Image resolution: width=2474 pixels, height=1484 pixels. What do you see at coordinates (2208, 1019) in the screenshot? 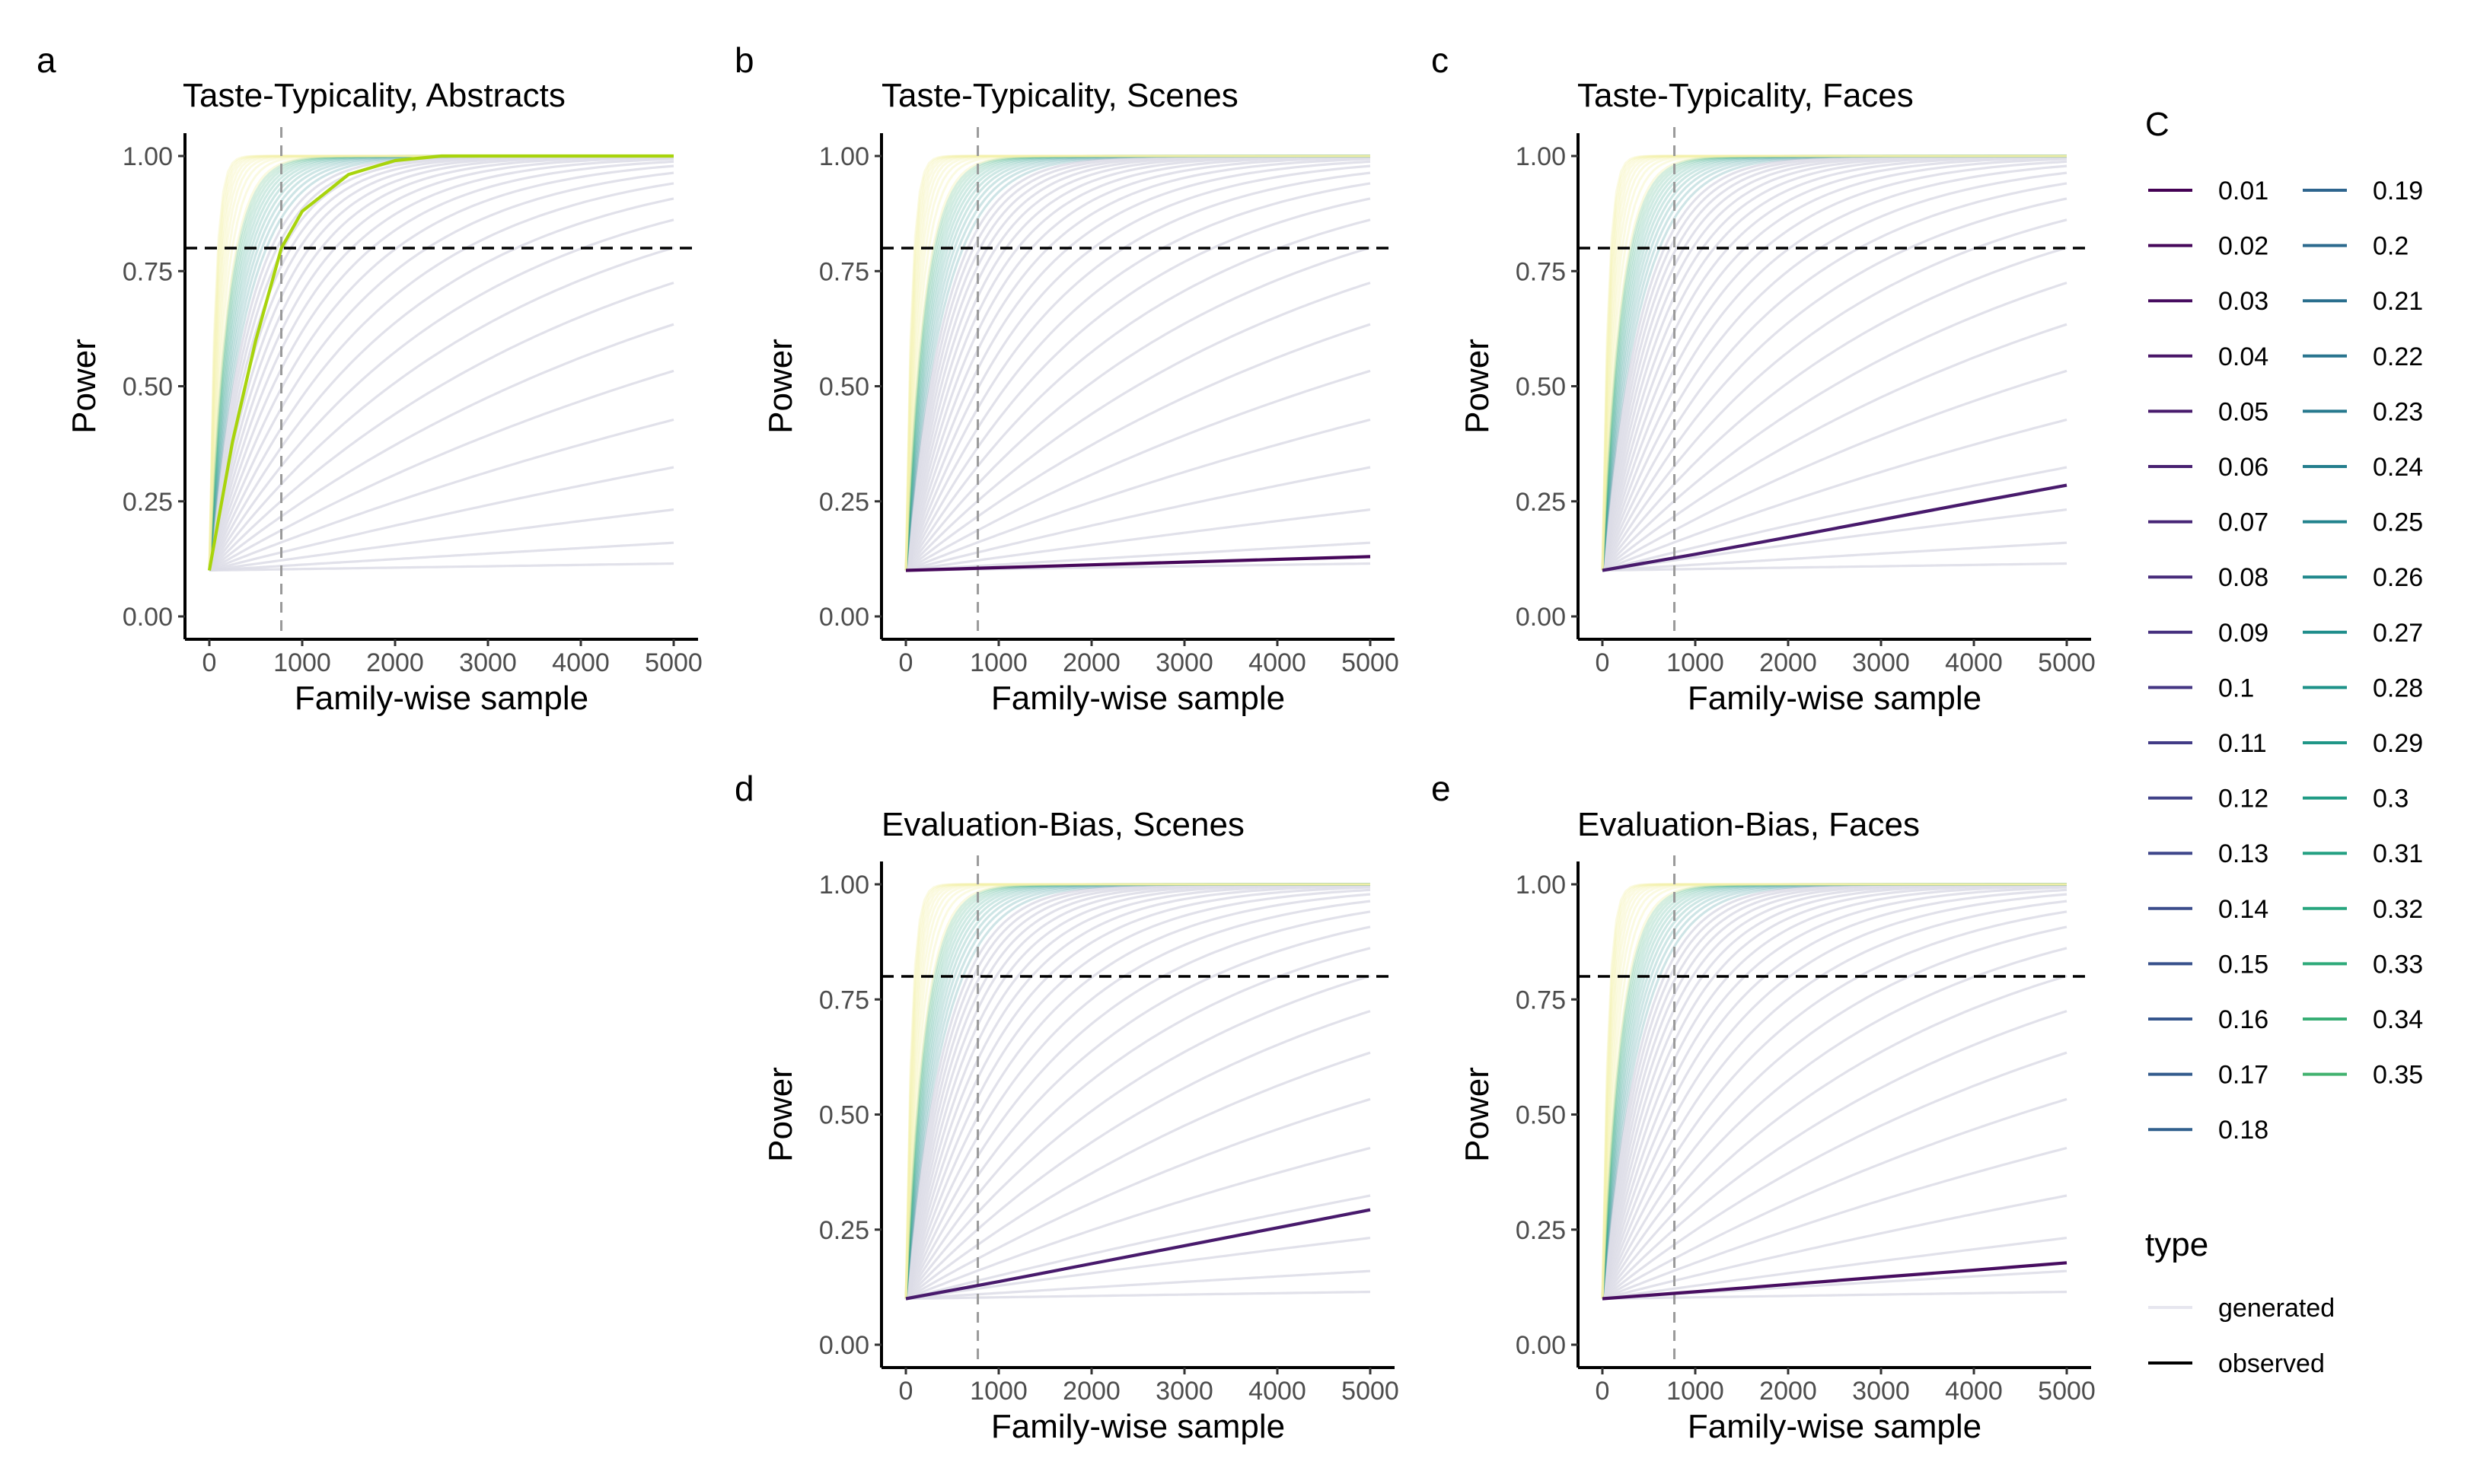
I see `legend-c-item: 0.16` at bounding box center [2208, 1019].